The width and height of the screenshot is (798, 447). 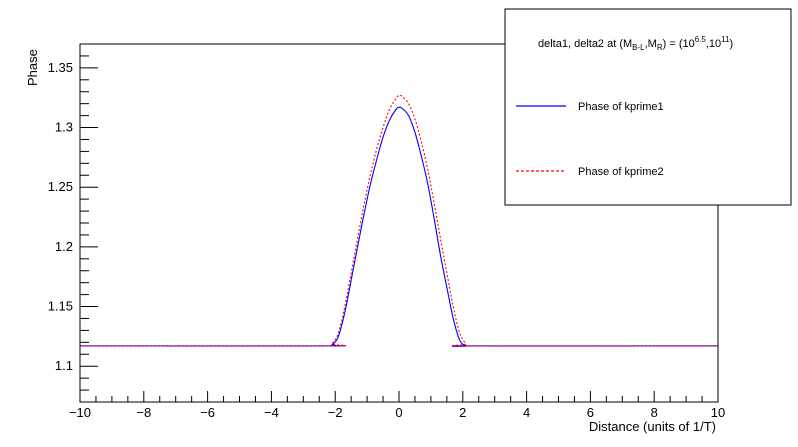 What do you see at coordinates (80, 412) in the screenshot?
I see `x-tick-label: −10` at bounding box center [80, 412].